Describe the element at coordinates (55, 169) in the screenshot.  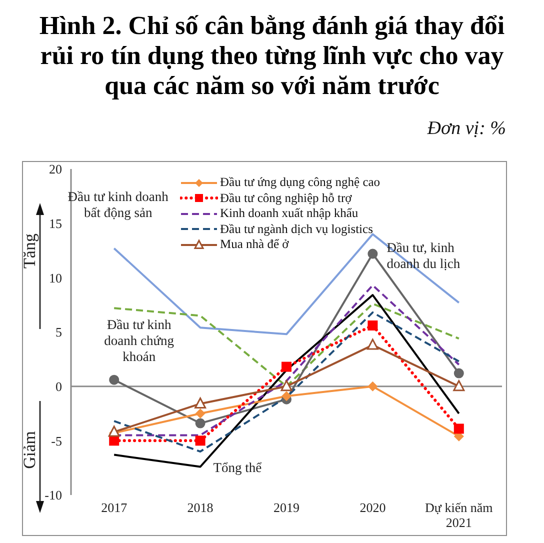
I see `y-tick-label: 20` at that location.